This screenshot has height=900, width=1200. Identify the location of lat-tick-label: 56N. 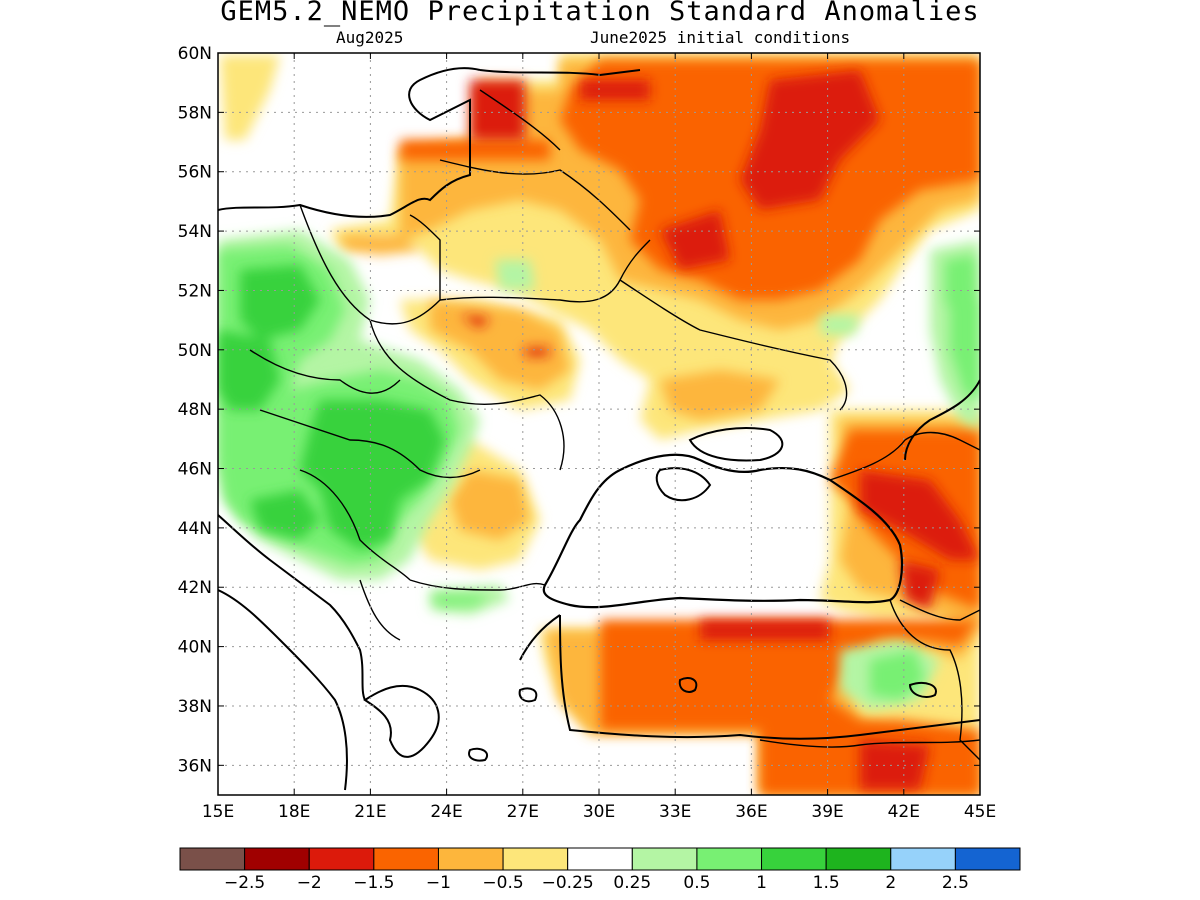
(195, 173).